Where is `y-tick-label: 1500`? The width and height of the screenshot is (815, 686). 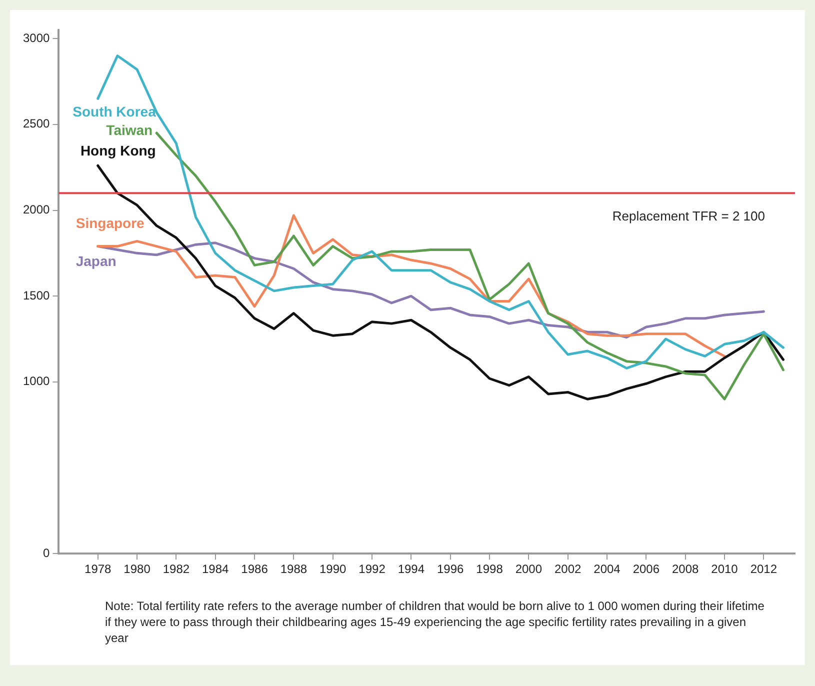 y-tick-label: 1500 is located at coordinates (36, 295).